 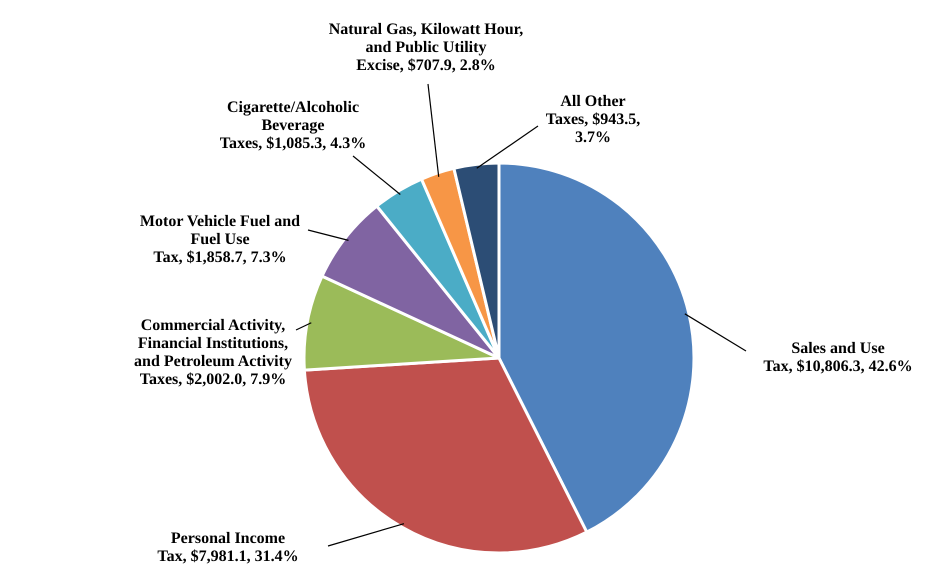 What do you see at coordinates (228, 547) in the screenshot?
I see `slice-label: Personal Income Tax, $7,981.1, 31.4%` at bounding box center [228, 547].